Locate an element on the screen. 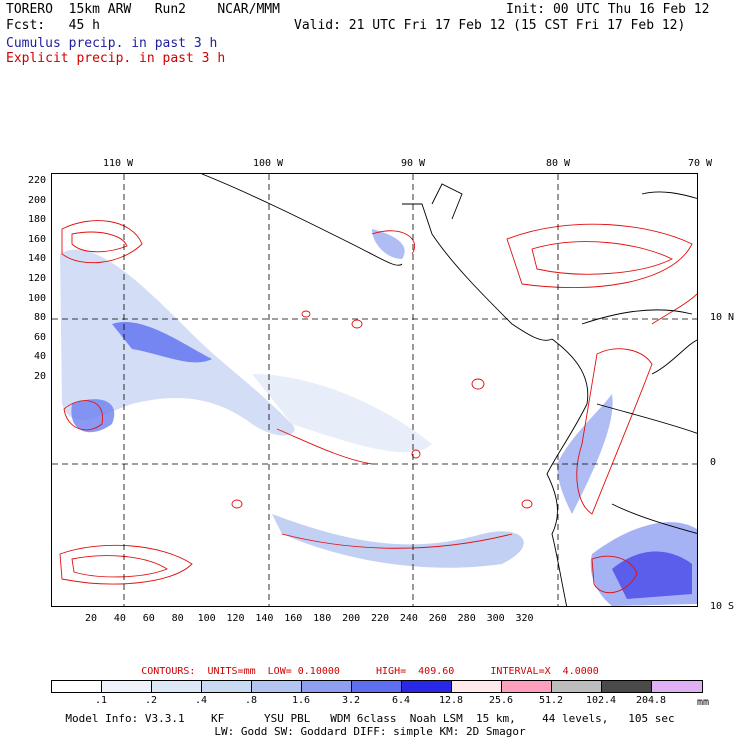  contour-gulf is located at coordinates (393, 242).